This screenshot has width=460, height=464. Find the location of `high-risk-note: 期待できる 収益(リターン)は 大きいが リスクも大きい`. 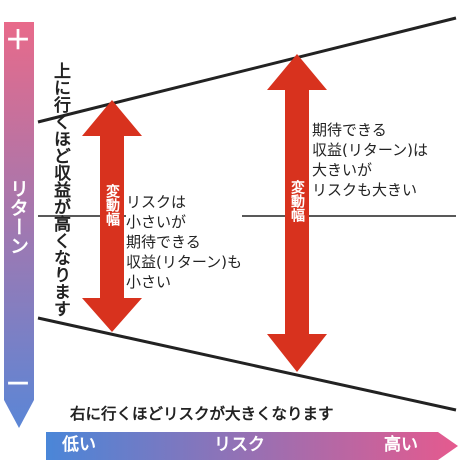

high-risk-note: 期待できる 収益(リターン)は 大きいが リスクも大きい is located at coordinates (370, 160).